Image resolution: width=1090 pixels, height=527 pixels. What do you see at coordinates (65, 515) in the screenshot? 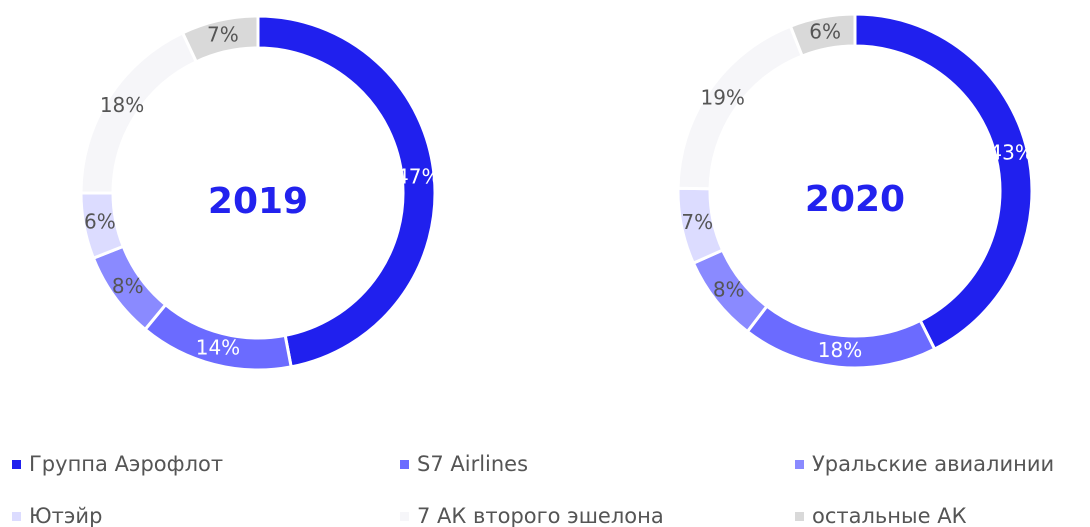
I see `legend-label: Ютэйр` at bounding box center [65, 515].